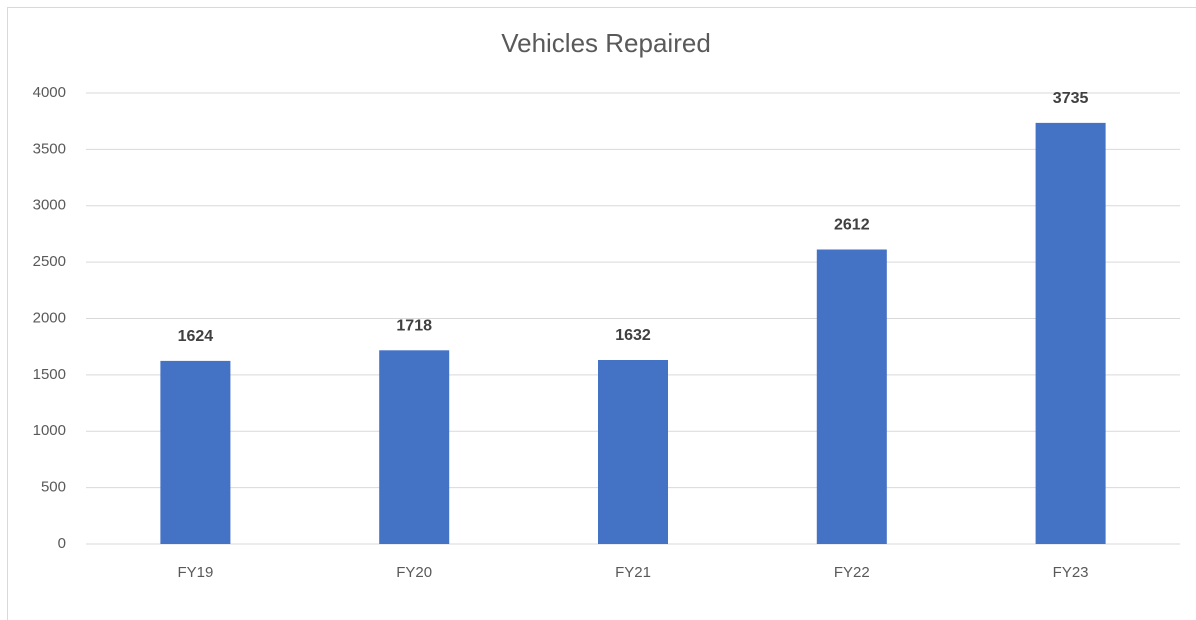 The width and height of the screenshot is (1196, 620). I want to click on y-tick-label: 500, so click(53, 487).